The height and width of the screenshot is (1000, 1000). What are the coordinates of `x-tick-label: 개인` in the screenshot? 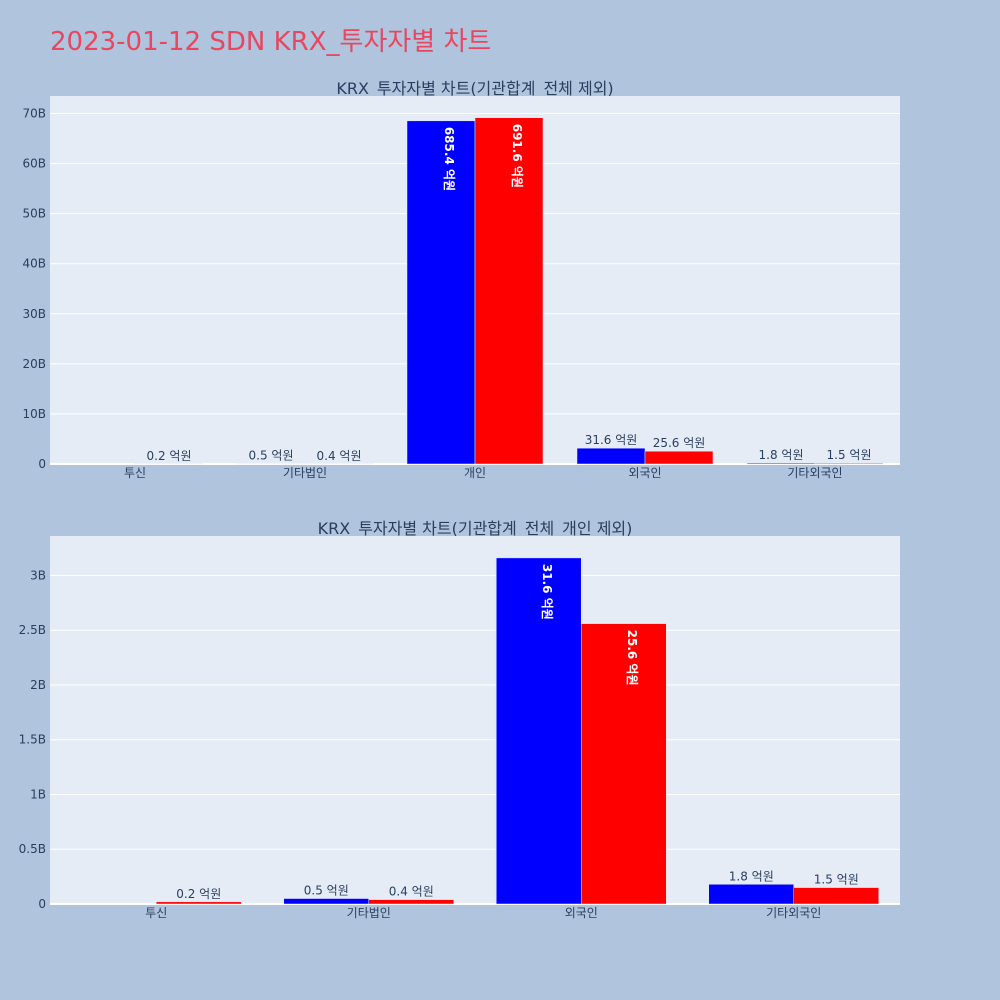 It's located at (475, 473).